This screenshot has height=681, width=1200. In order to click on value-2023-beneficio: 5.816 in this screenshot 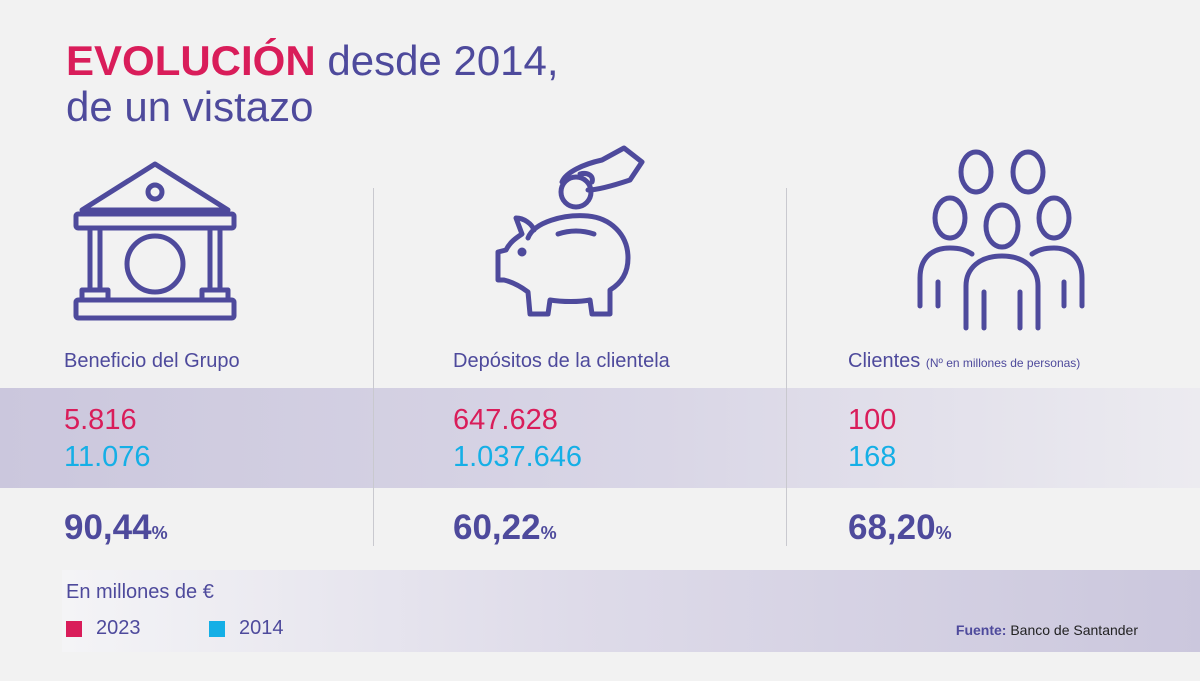, I will do `click(100, 420)`.